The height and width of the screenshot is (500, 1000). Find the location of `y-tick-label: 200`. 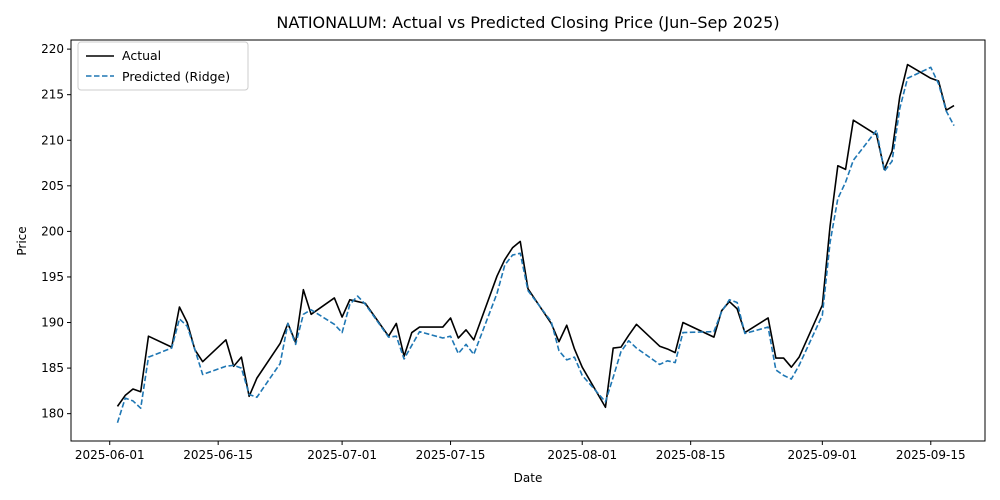

y-tick-label: 200 is located at coordinates (52, 231).